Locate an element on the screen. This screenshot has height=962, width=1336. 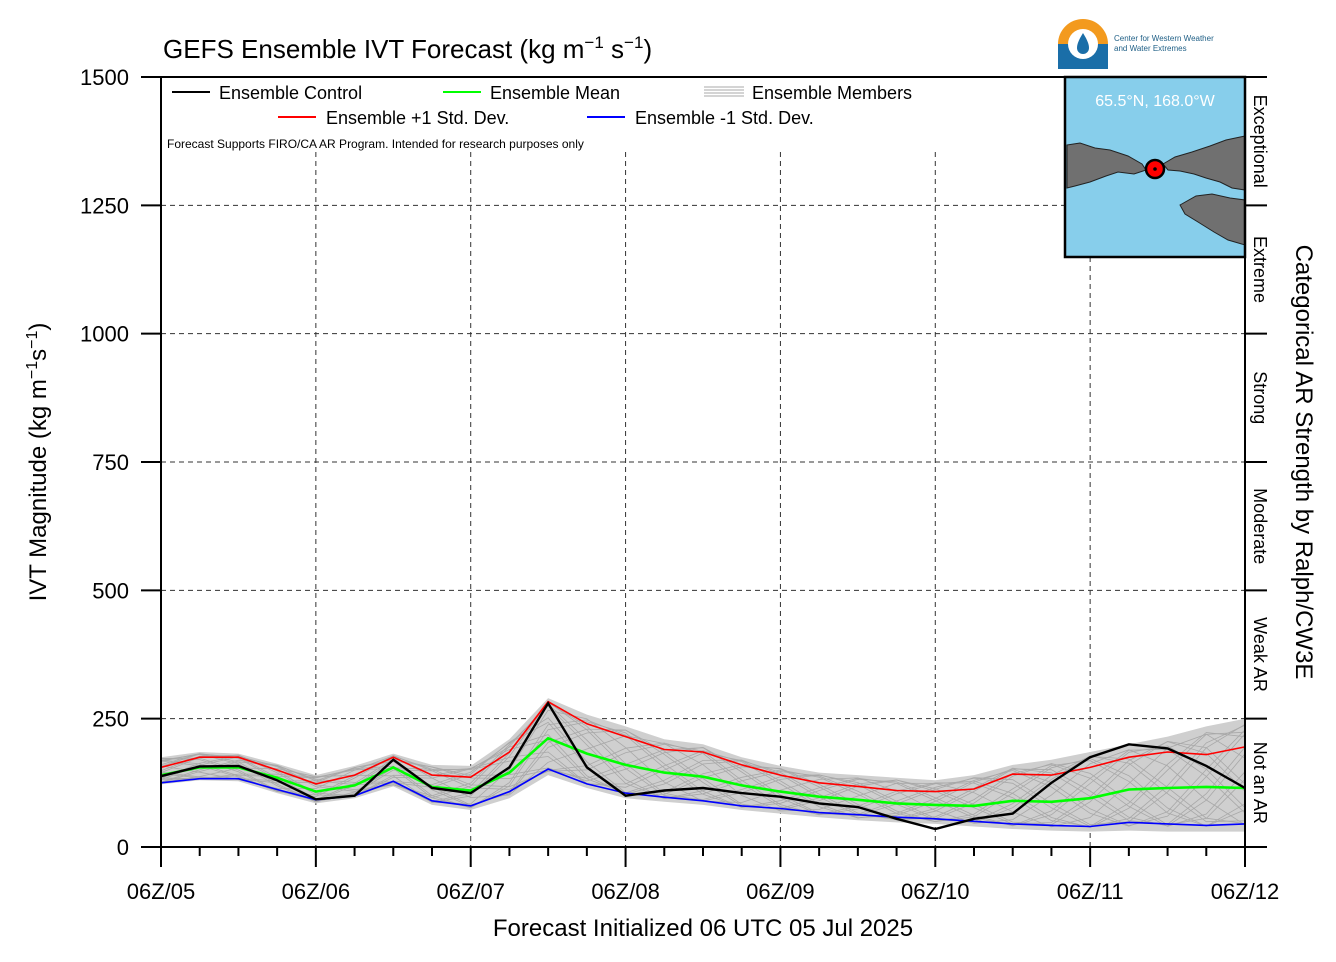
chart-title: GEFS Ensemble IVT Forecast (kg m−1 s−1) is located at coordinates (407, 48).